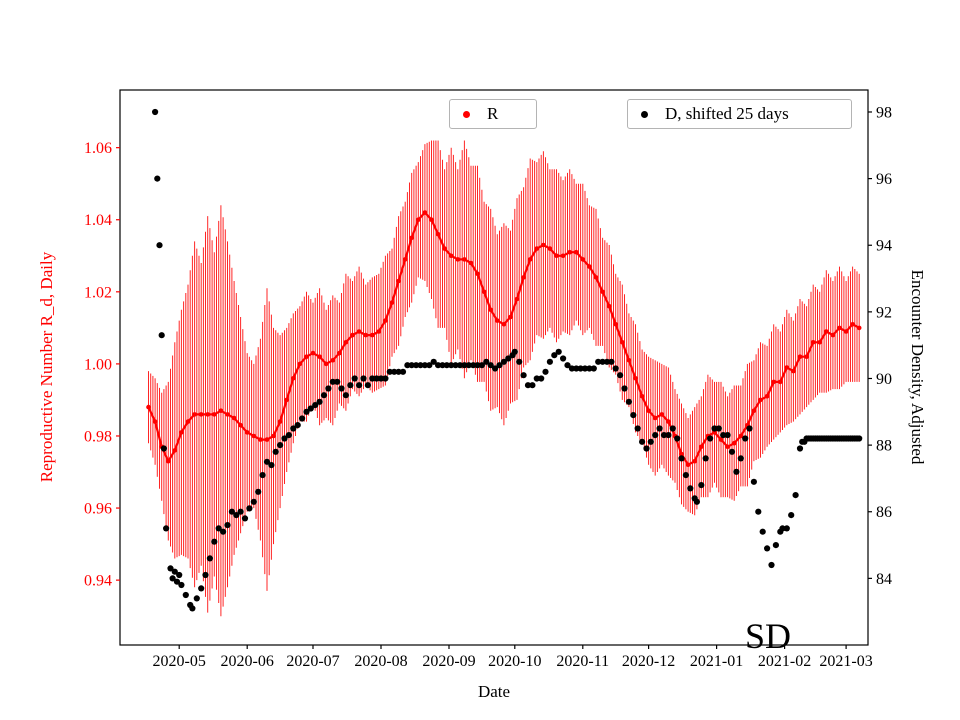 Image resolution: width=960 pixels, height=720 pixels. Describe the element at coordinates (884, 579) in the screenshot. I see `svg-text: 84` at that location.